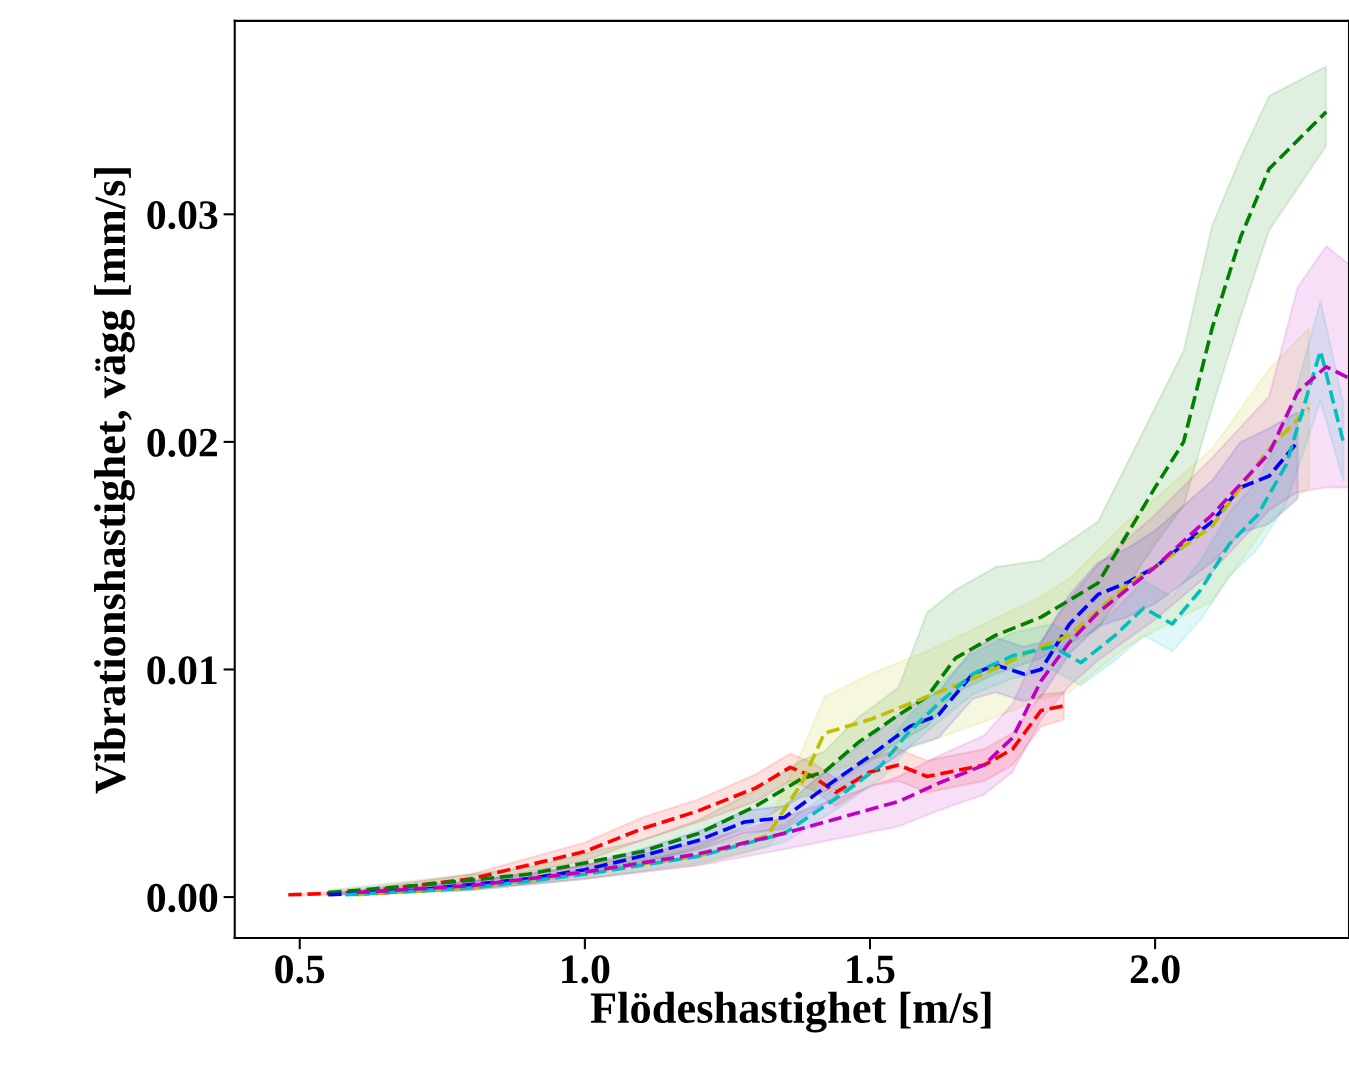 This screenshot has width=1349, height=1069. What do you see at coordinates (182, 670) in the screenshot?
I see `y-tick-label: 0.01` at bounding box center [182, 670].